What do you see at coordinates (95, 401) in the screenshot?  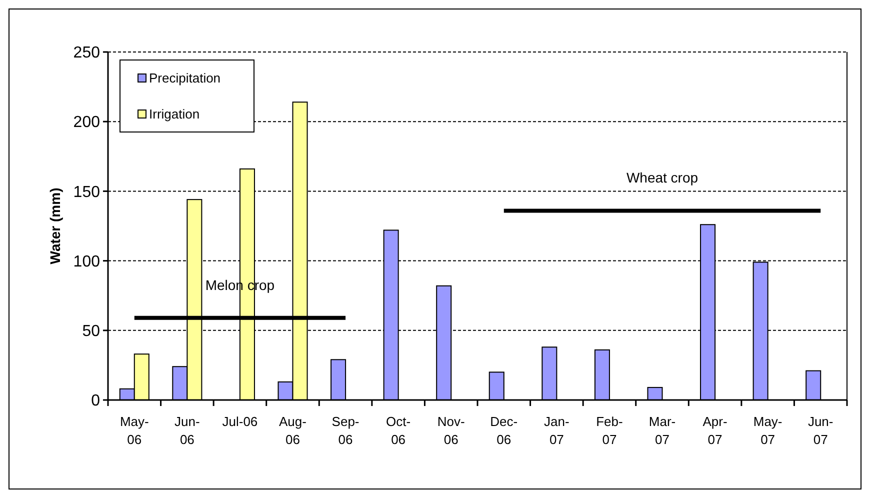 I see `y-tick-label: 0` at bounding box center [95, 401].